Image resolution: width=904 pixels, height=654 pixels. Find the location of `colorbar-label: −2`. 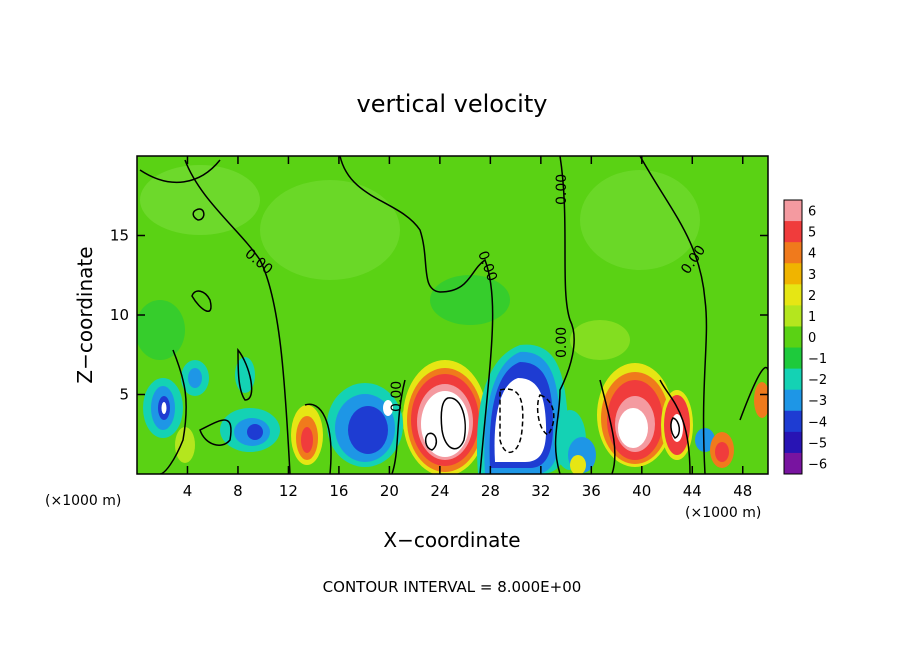

colorbar-label: −2 is located at coordinates (817, 380).